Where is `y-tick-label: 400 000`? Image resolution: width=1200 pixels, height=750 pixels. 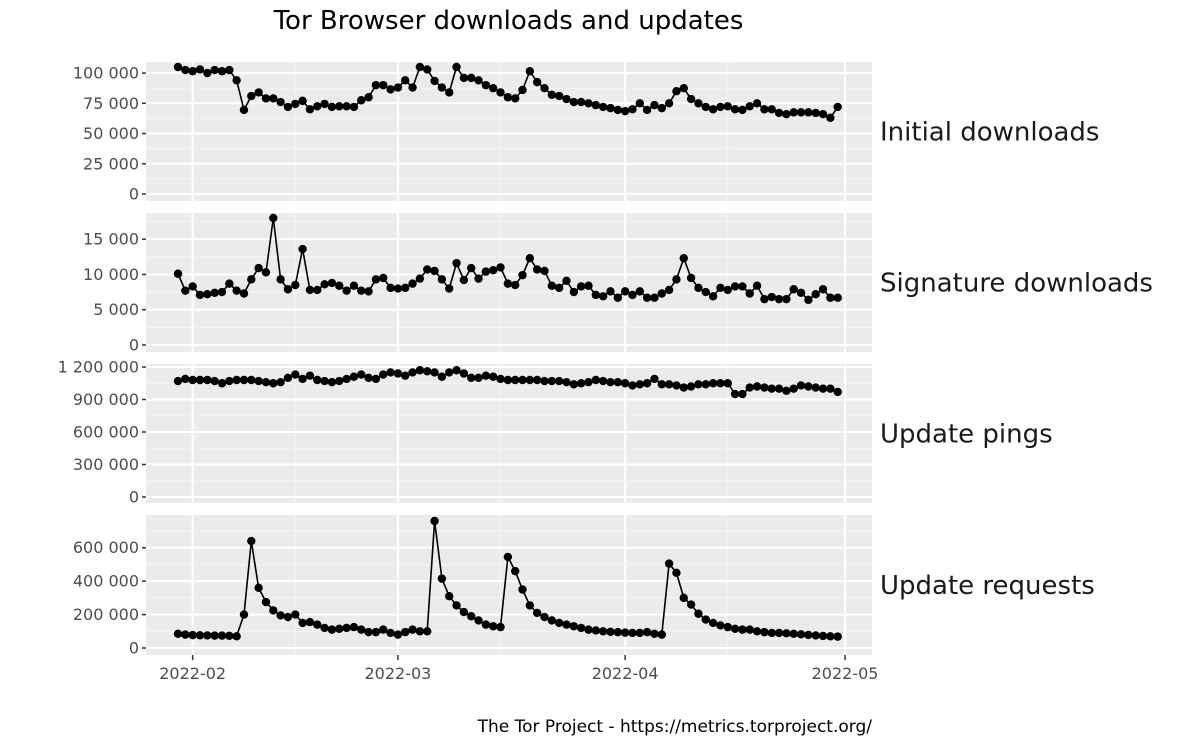
y-tick-label: 400 000 is located at coordinates (106, 581).